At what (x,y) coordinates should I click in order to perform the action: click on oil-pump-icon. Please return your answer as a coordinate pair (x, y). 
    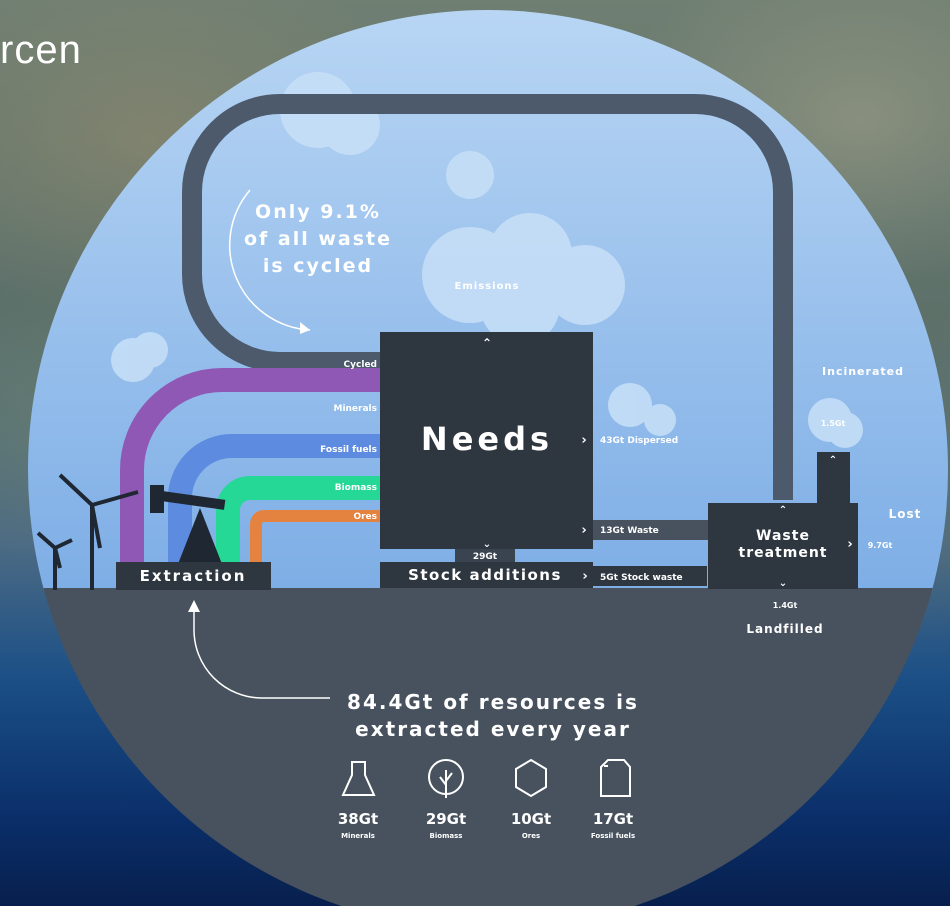
    Looking at the image, I should click on (188, 524).